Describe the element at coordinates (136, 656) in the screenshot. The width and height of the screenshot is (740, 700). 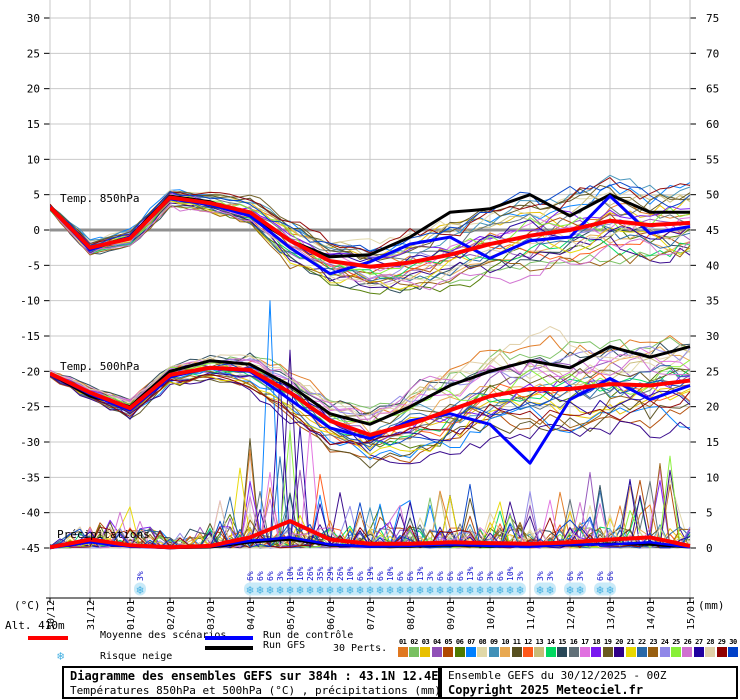
I see `snow-risk-label: Risque neige` at that location.